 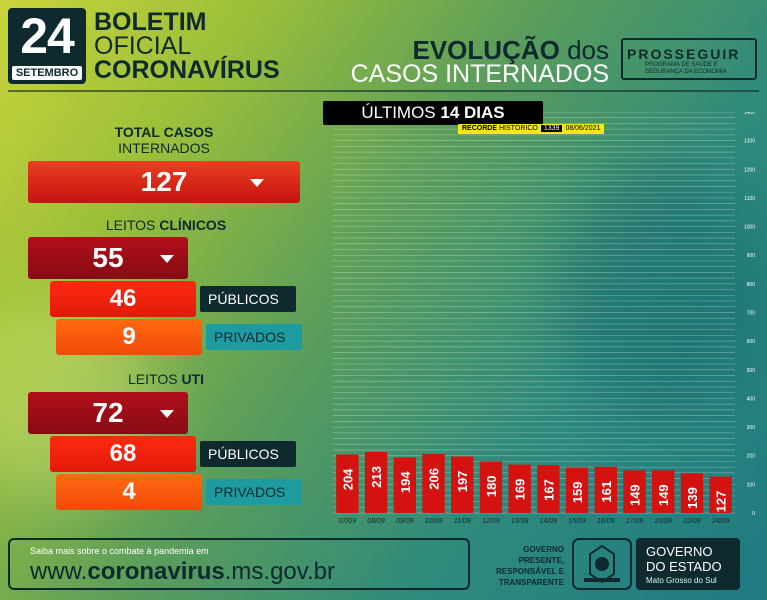 What do you see at coordinates (108, 413) in the screenshot?
I see `uti-value-bar: 72` at bounding box center [108, 413].